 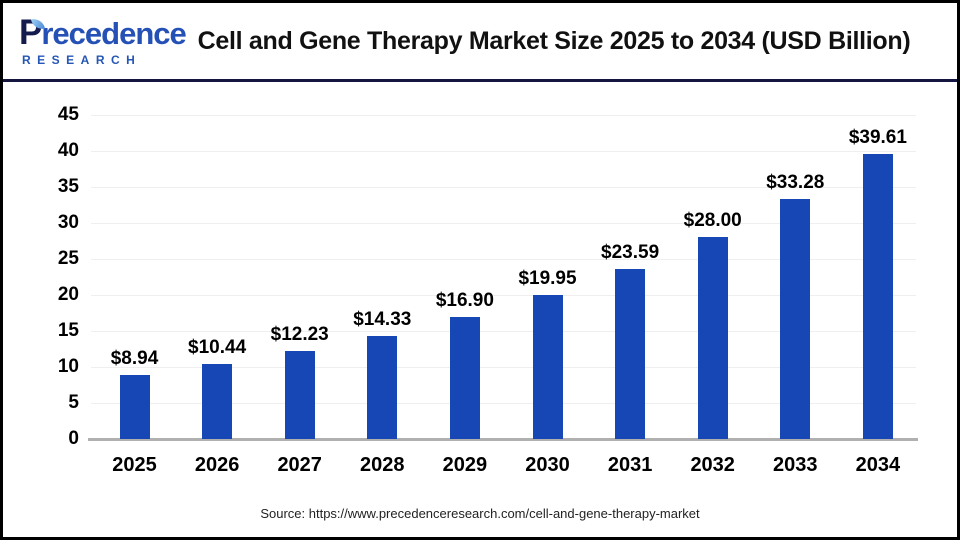 I want to click on logo-wordmark-rest: recedence, so click(x=113, y=33).